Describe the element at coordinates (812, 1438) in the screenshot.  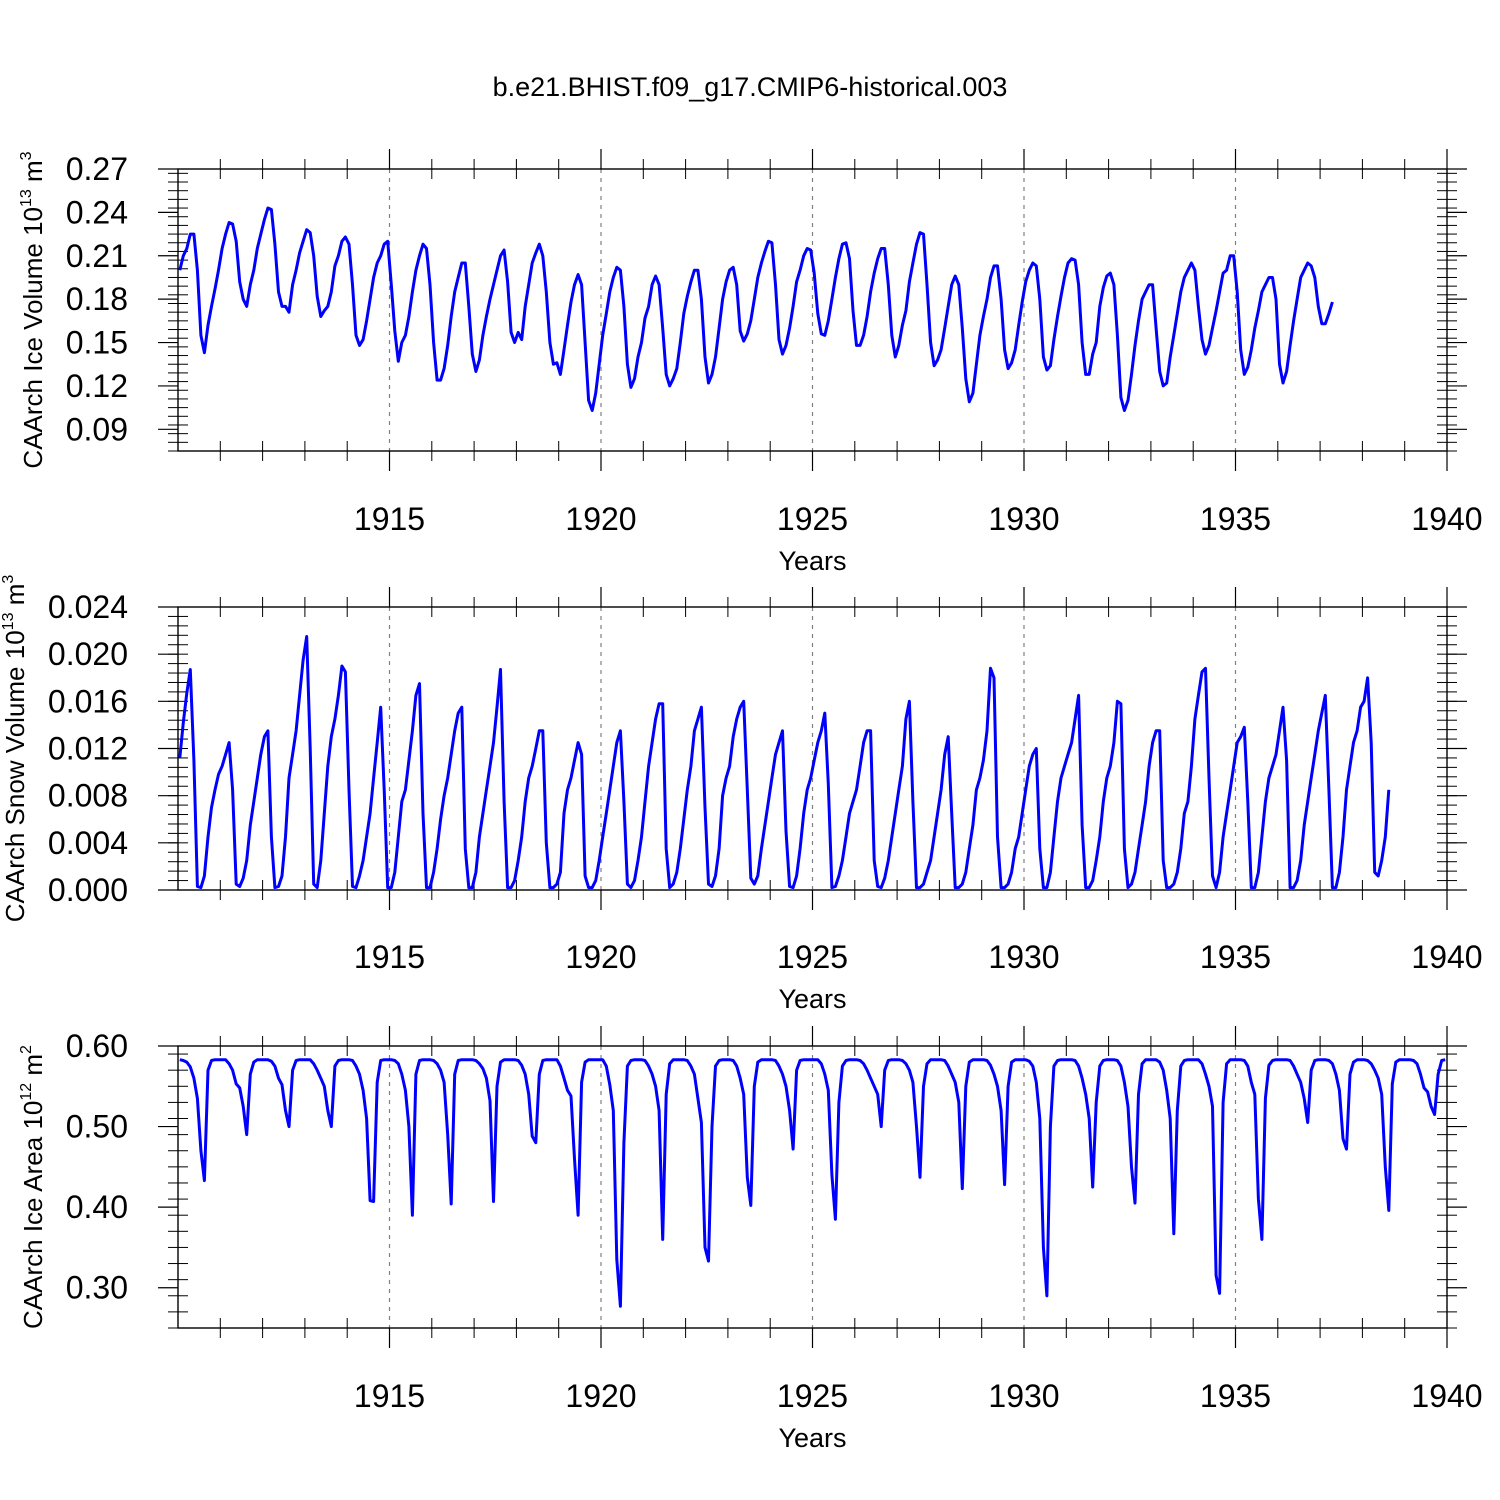
I see `ice-area-xaxis-label: Years` at that location.